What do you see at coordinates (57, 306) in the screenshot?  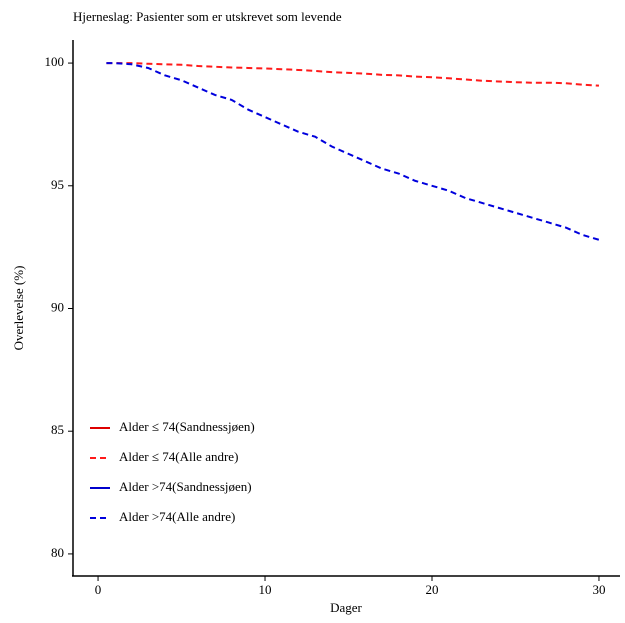 I see `y-tick-label: 90` at bounding box center [57, 306].